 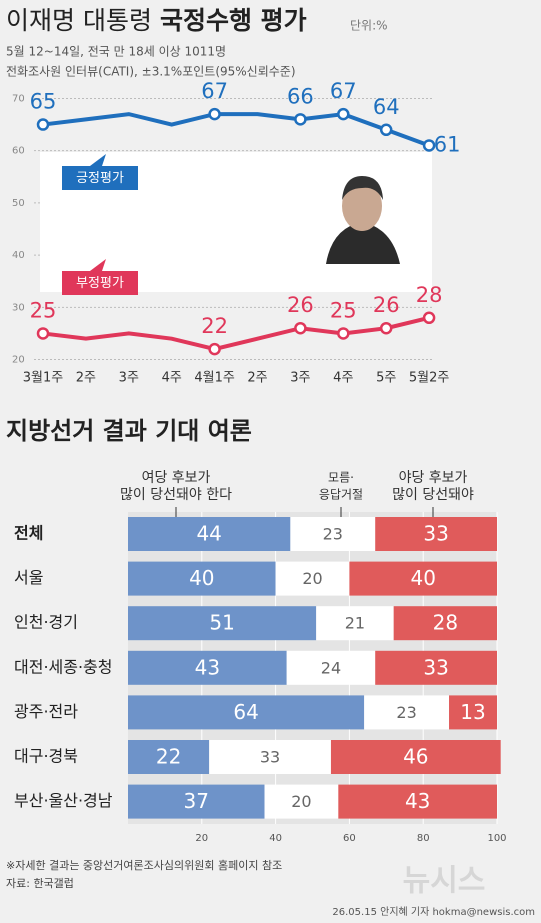 What do you see at coordinates (18, 255) in the screenshot?
I see `y-tick-label: 40` at bounding box center [18, 255].